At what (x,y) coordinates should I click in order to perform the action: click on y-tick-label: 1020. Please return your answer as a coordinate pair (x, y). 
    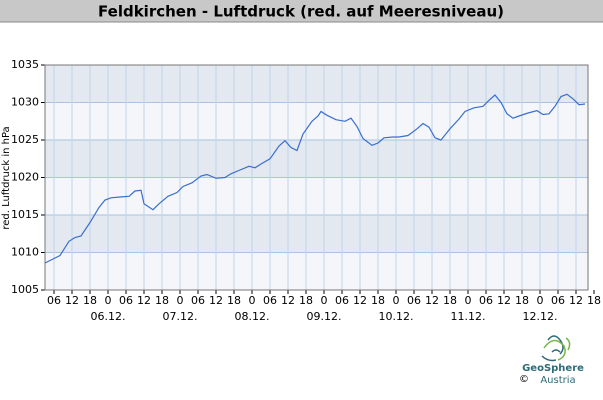
    Looking at the image, I should click on (25, 177).